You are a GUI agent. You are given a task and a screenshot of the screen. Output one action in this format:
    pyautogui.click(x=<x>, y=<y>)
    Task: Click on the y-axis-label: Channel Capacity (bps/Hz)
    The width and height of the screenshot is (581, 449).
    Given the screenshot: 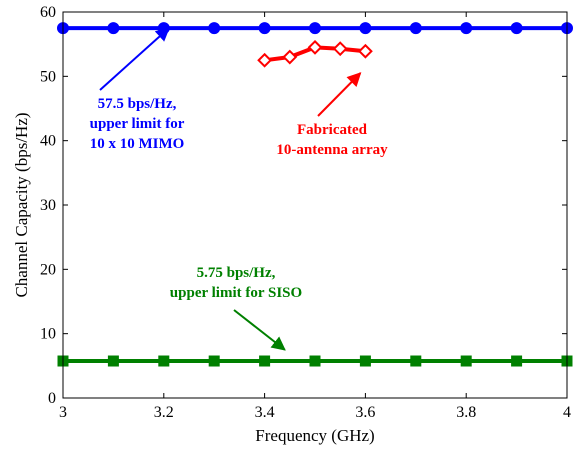 What is the action you would take?
    pyautogui.click(x=21, y=204)
    